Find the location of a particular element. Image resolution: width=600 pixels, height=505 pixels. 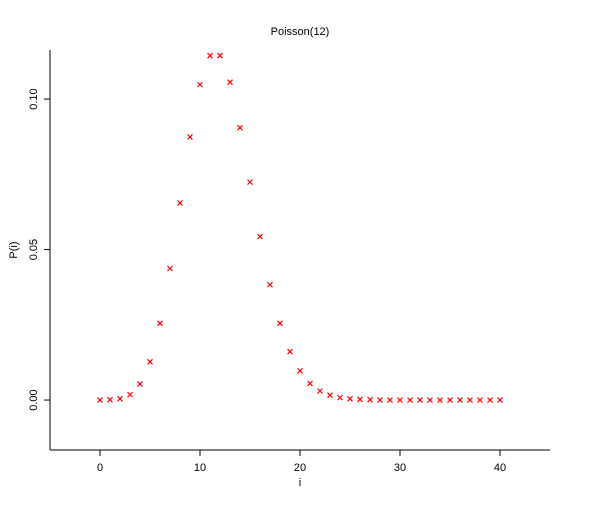

chart-title: Poisson(12) is located at coordinates (300, 32).